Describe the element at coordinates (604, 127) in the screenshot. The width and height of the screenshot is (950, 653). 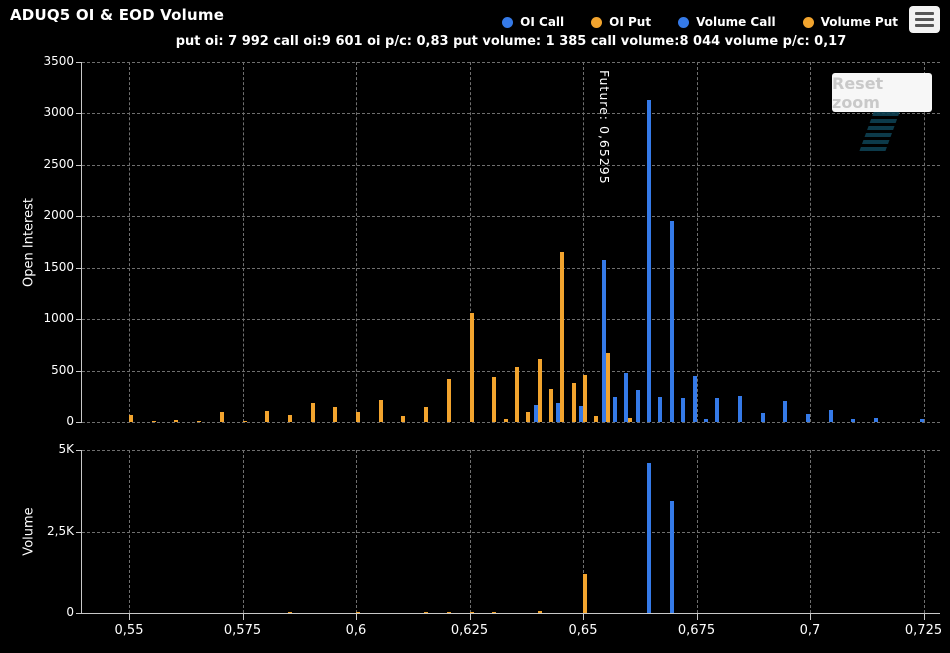
I see `future-price-label: Future: 0,65295` at that location.